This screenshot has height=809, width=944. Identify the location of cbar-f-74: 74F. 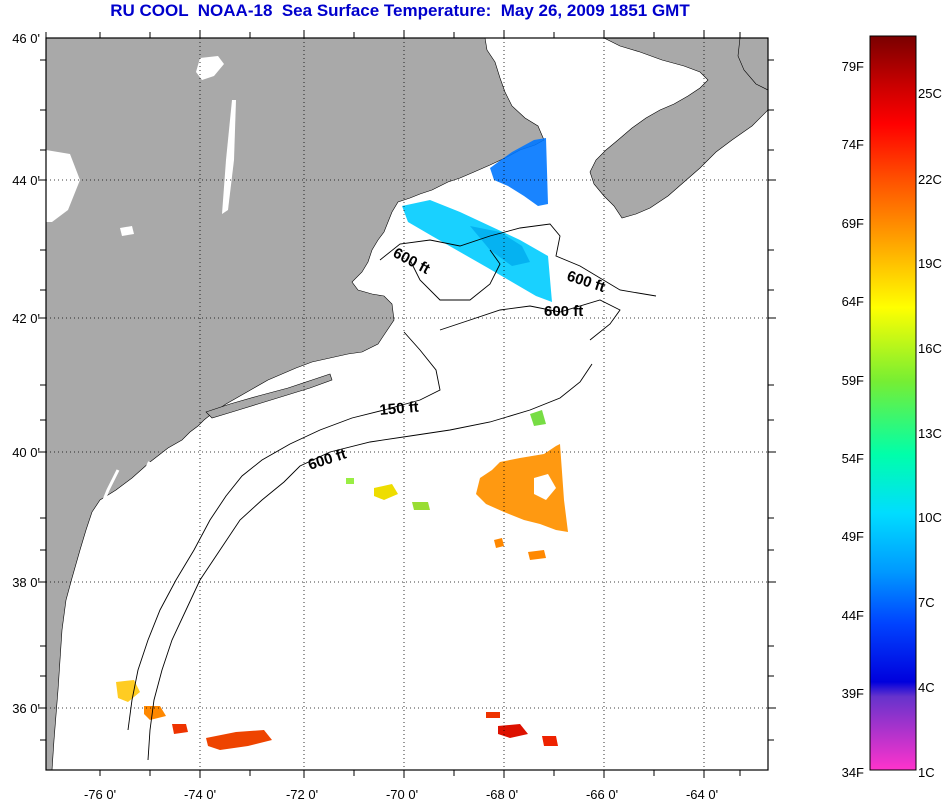
(853, 144).